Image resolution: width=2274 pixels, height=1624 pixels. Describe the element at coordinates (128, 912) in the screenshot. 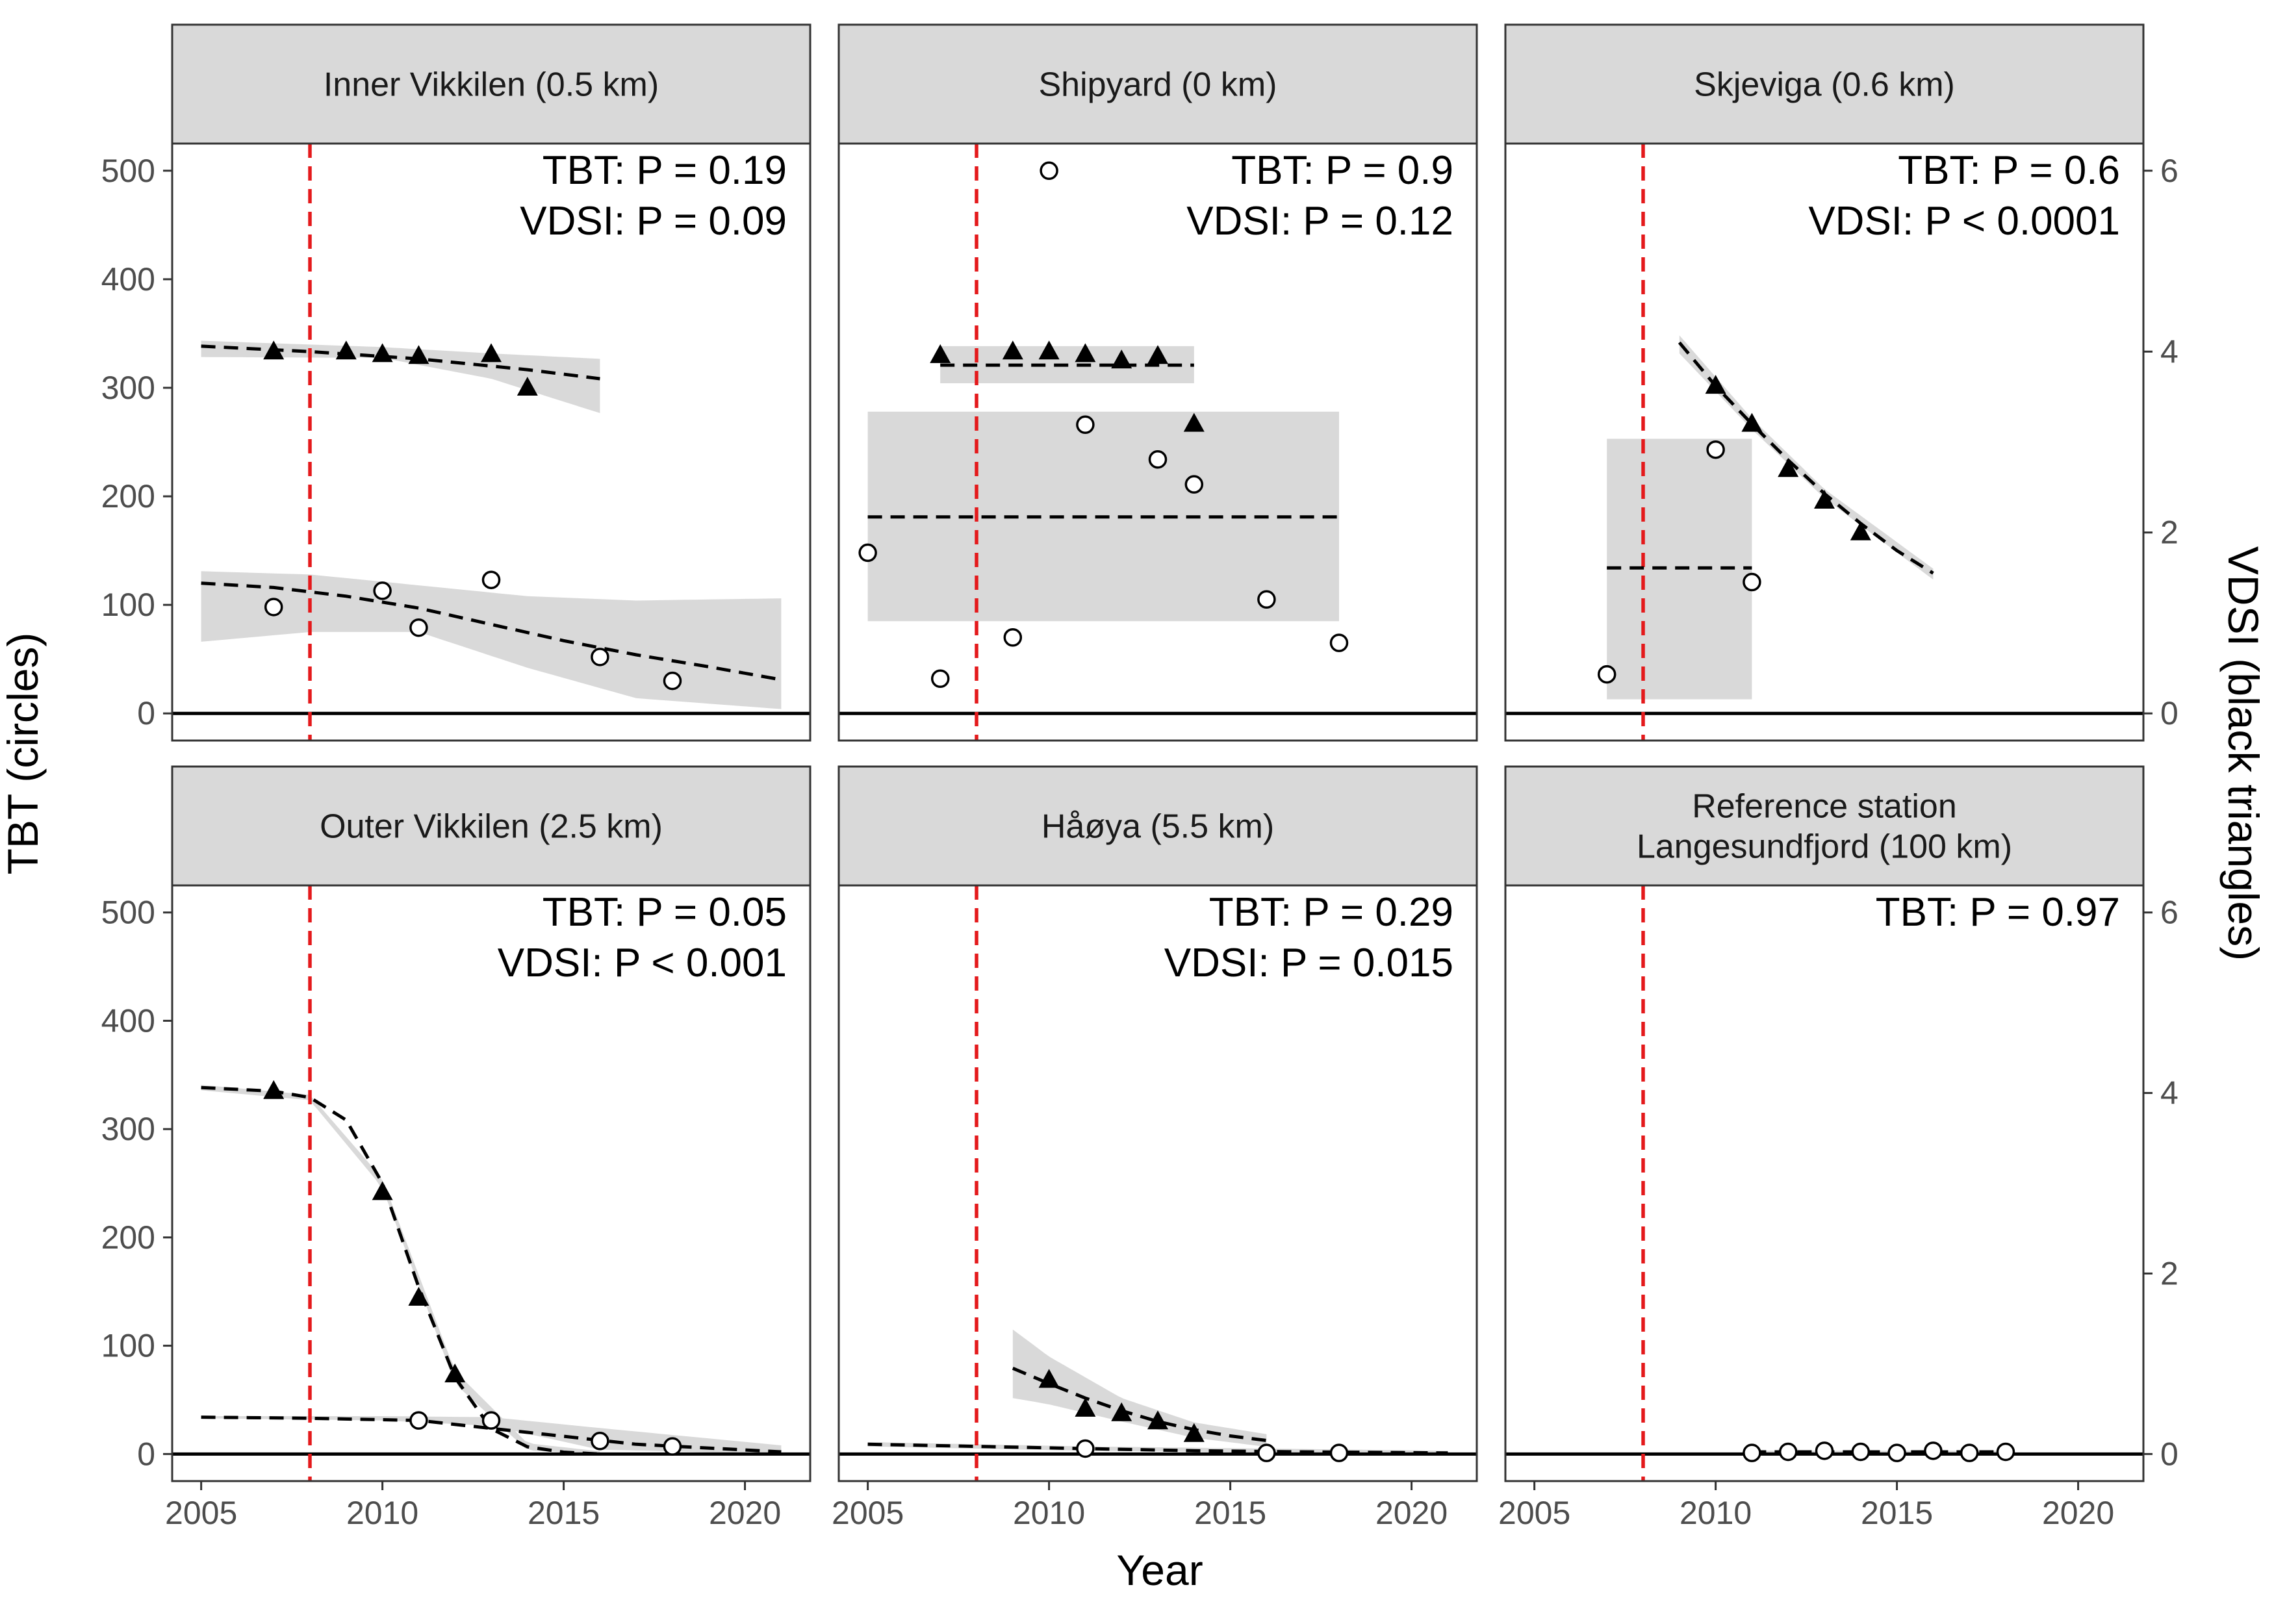

I see `y-left-tick-label: 500` at that location.